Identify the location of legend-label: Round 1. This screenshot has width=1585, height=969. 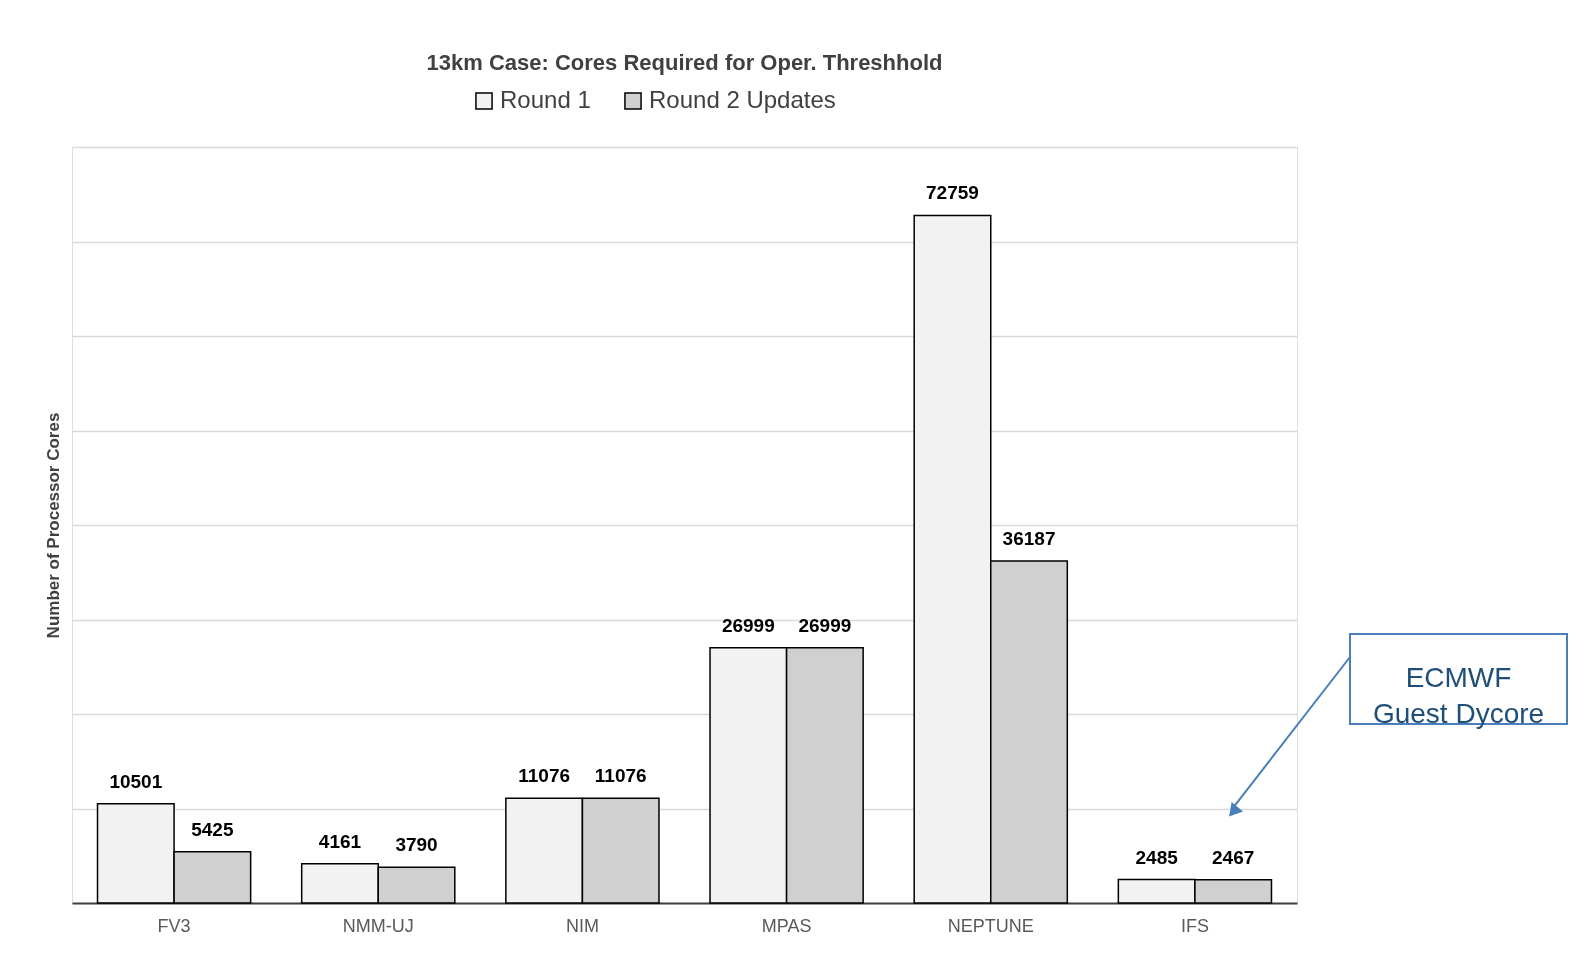
(545, 99).